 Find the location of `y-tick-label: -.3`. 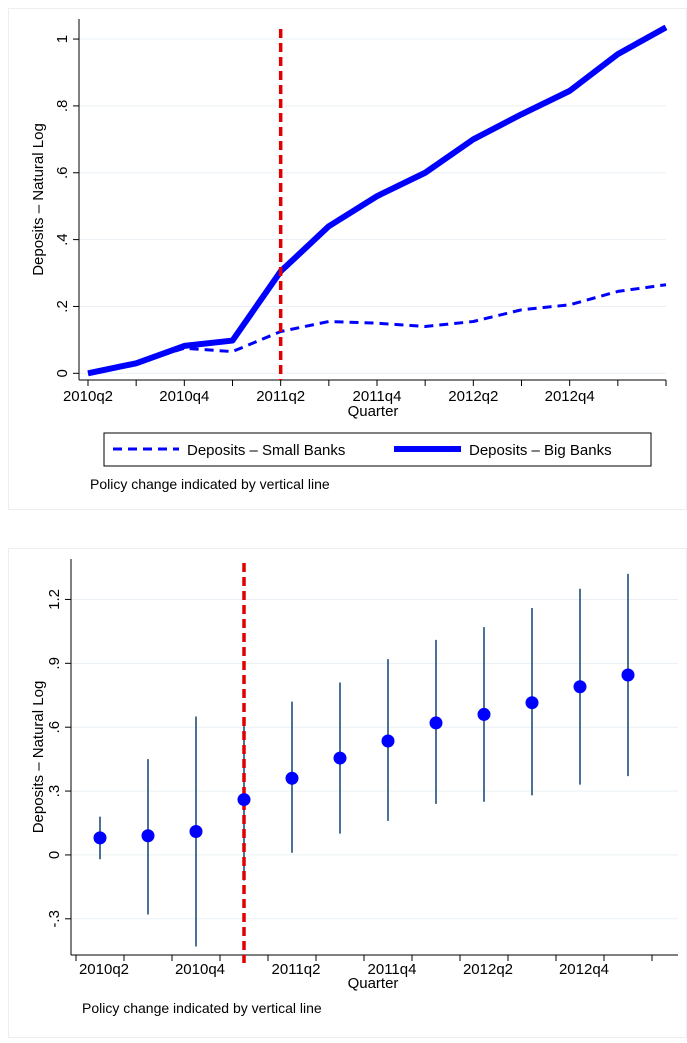

y-tick-label: -.3 is located at coordinates (54, 919).